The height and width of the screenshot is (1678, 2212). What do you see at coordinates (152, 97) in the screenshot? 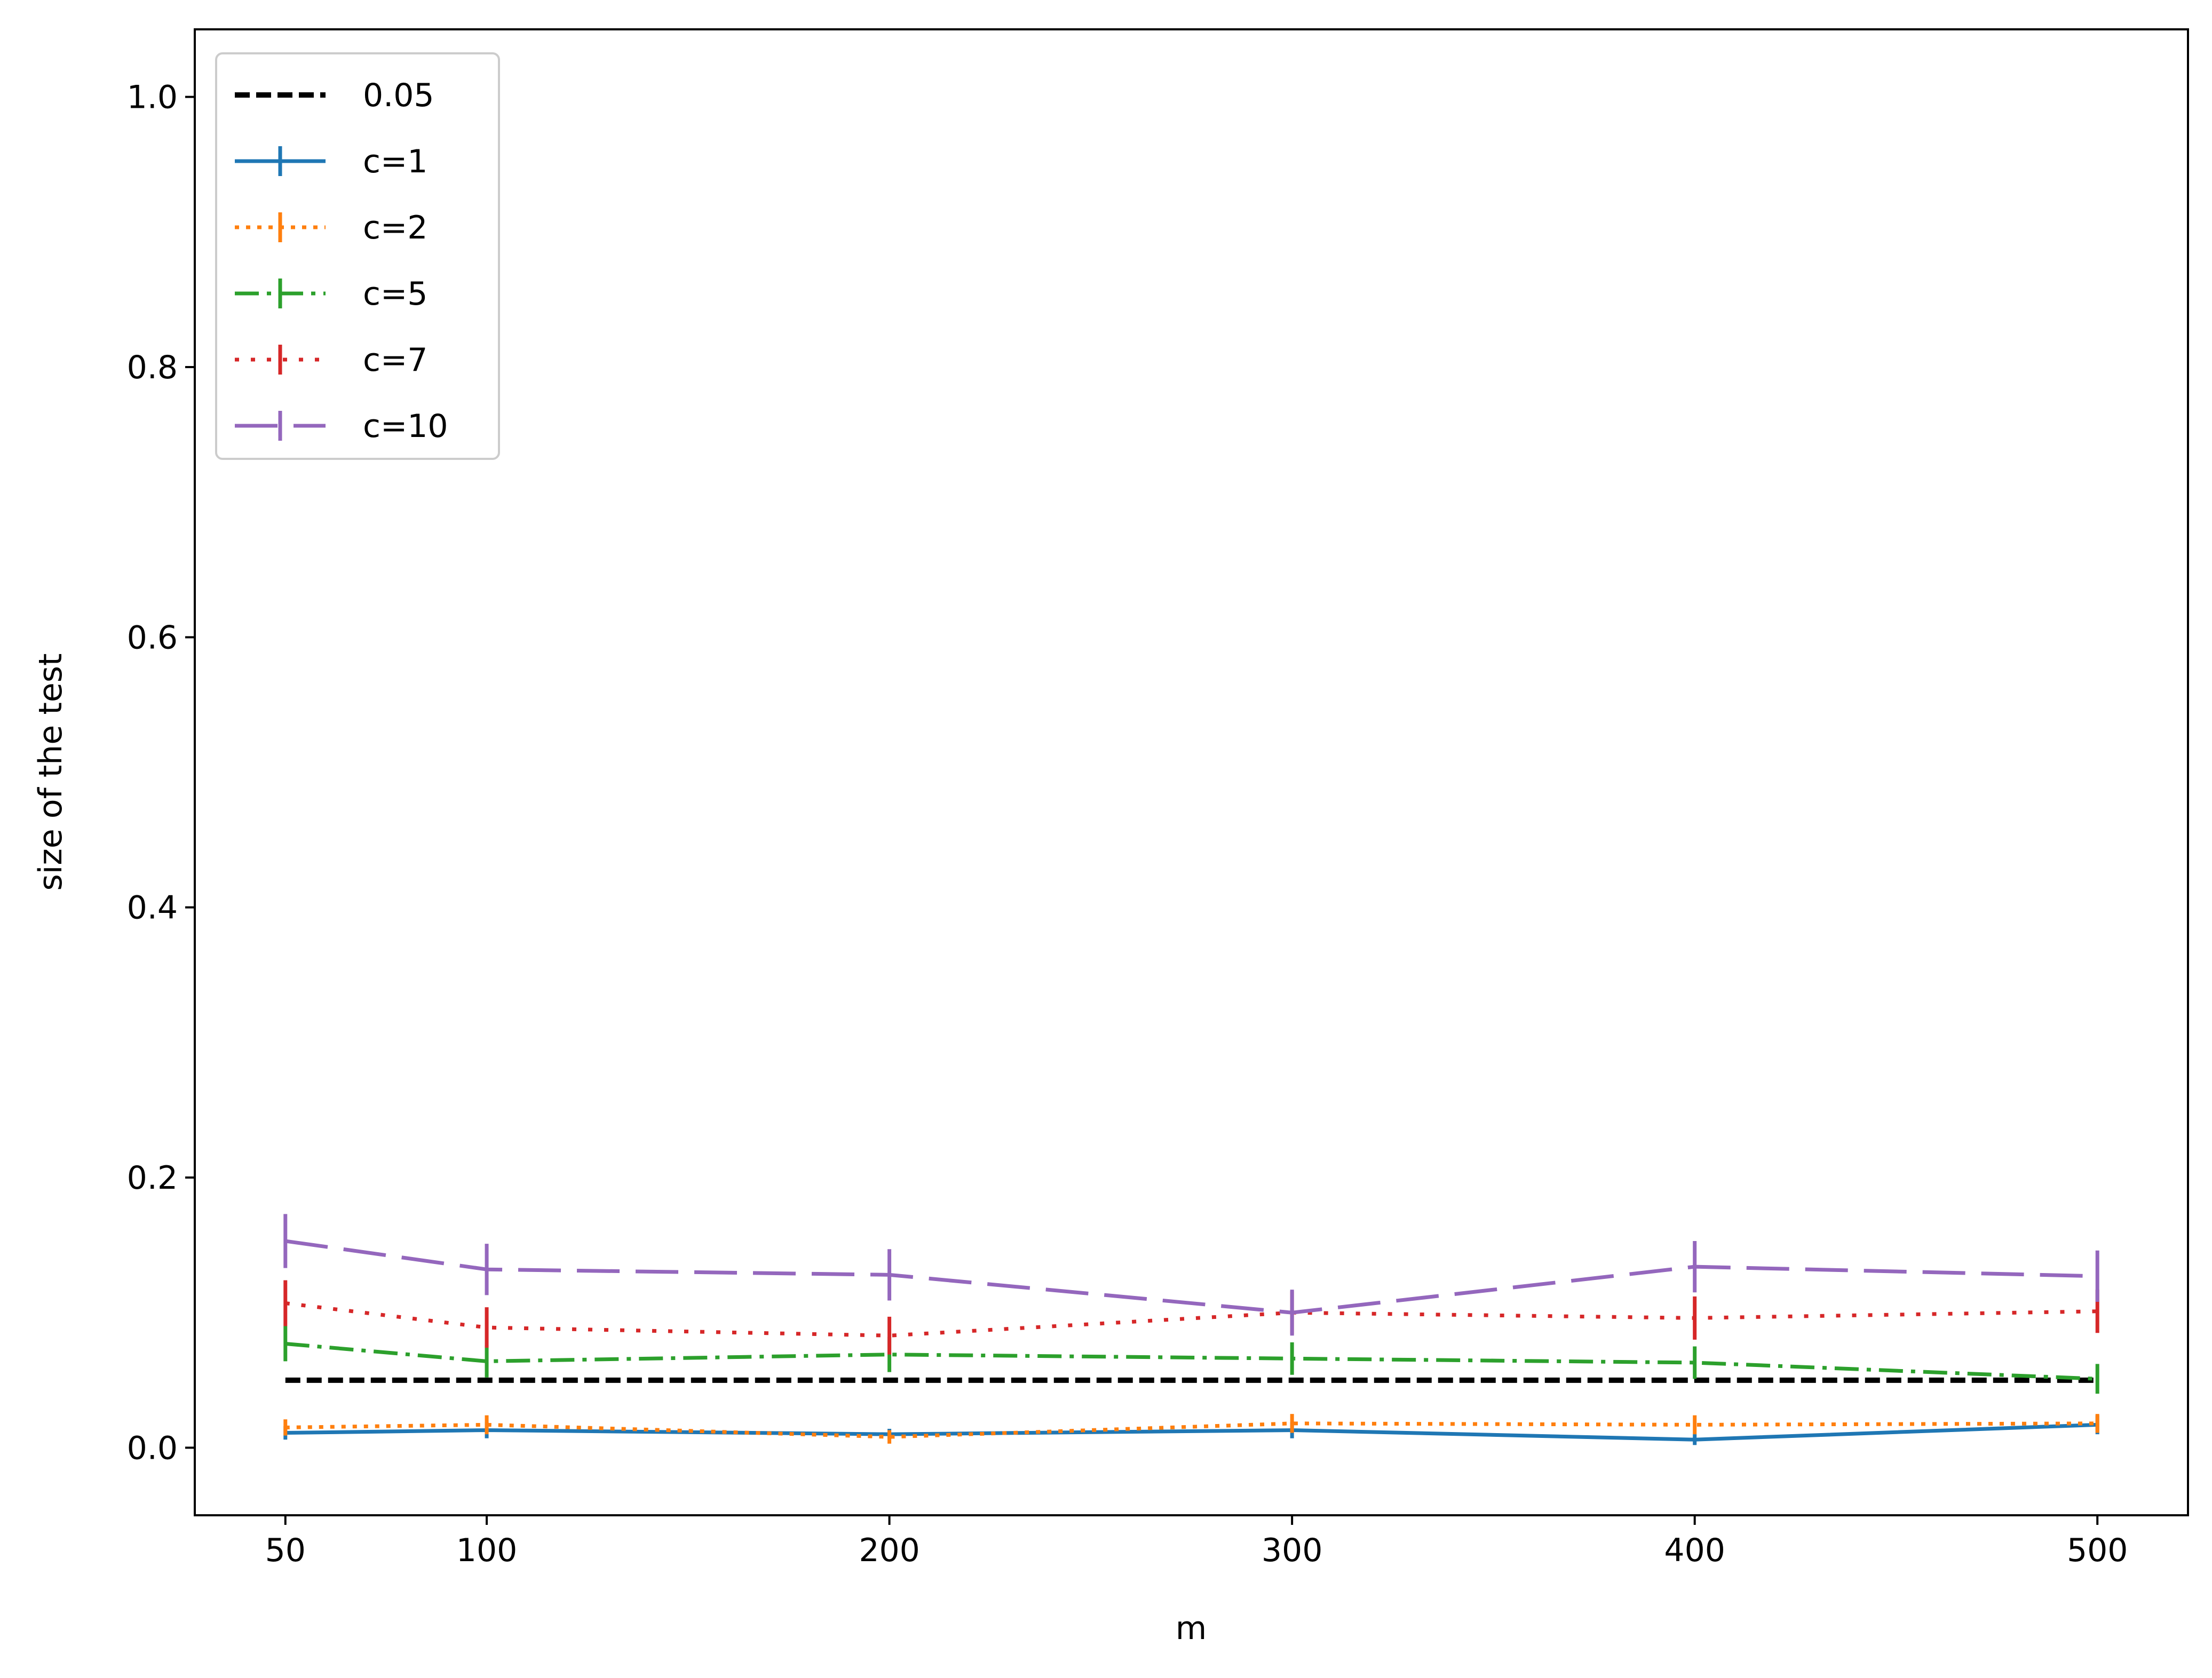
I see `y-tick-label: 1.0` at bounding box center [152, 97].